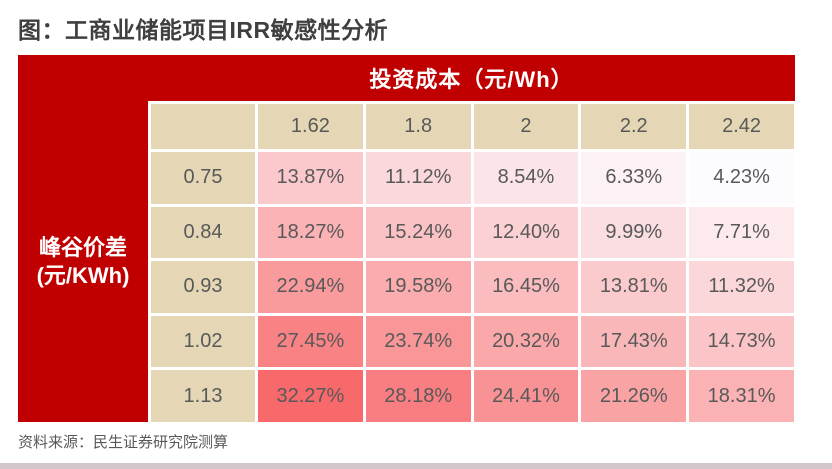 The height and width of the screenshot is (469, 832). Describe the element at coordinates (741, 126) in the screenshot. I see `col-header-cell: 2.42` at that location.